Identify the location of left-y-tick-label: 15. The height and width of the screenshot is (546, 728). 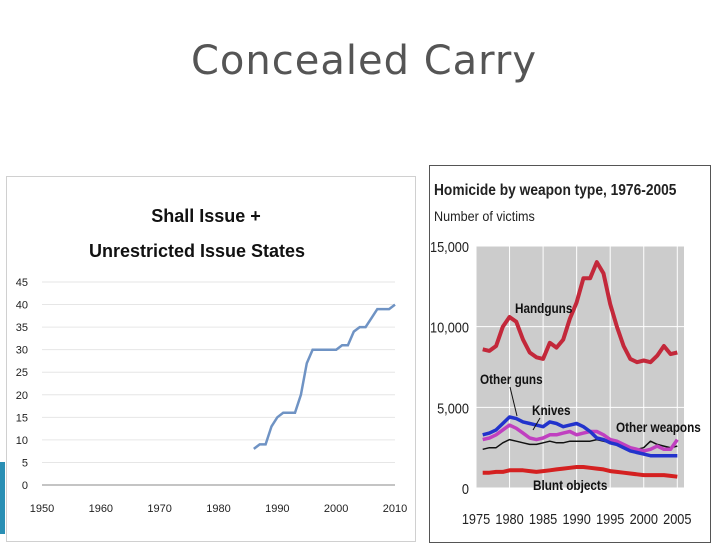
(22, 418).